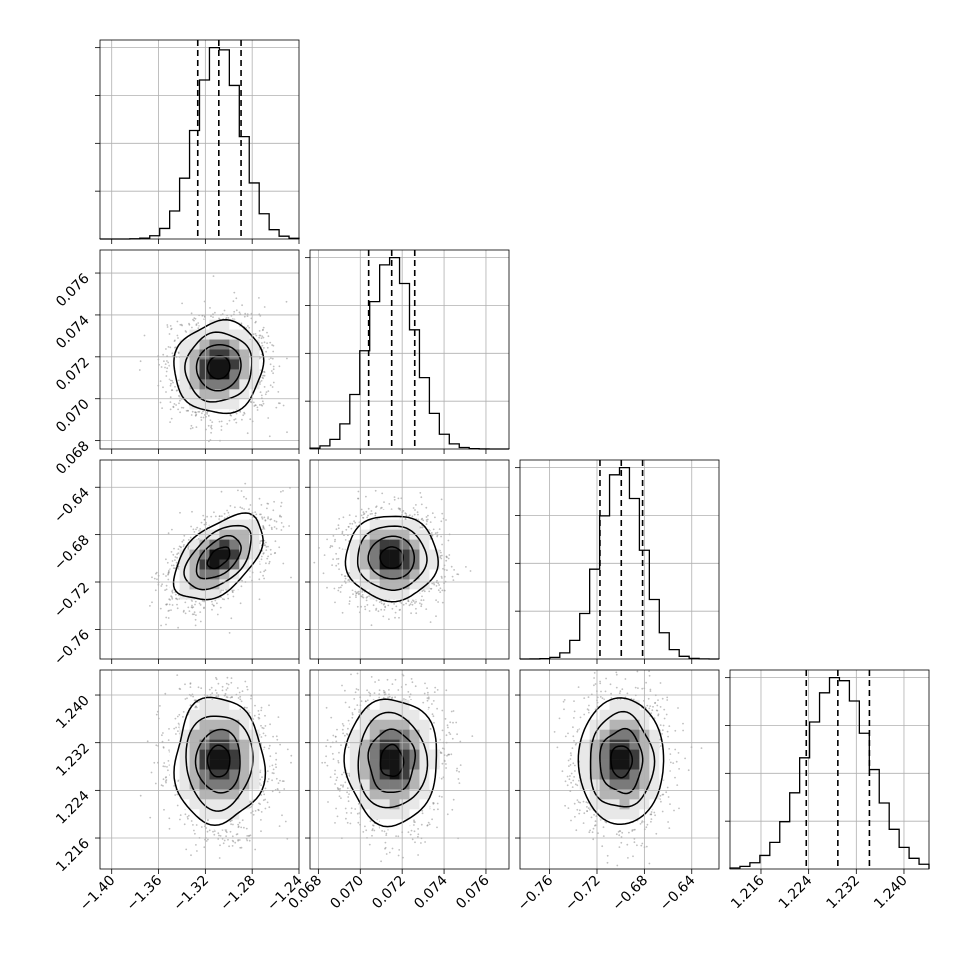 This screenshot has width=970, height=970. I want to click on x-tick-label: −1.32, so click(192, 894).